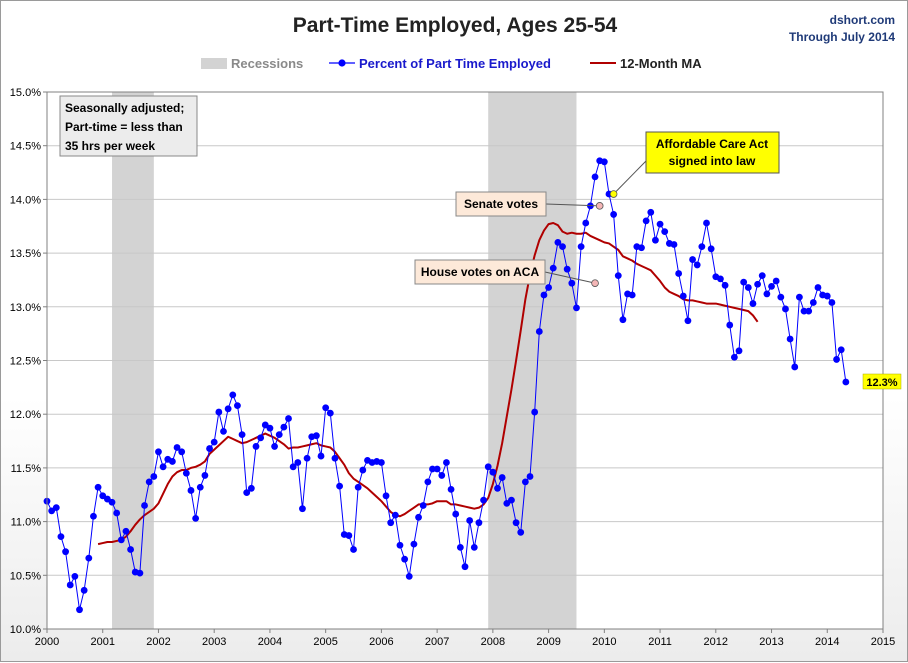 The height and width of the screenshot is (663, 908). Describe the element at coordinates (25, 576) in the screenshot. I see `y-tick-label: 10.5%` at that location.